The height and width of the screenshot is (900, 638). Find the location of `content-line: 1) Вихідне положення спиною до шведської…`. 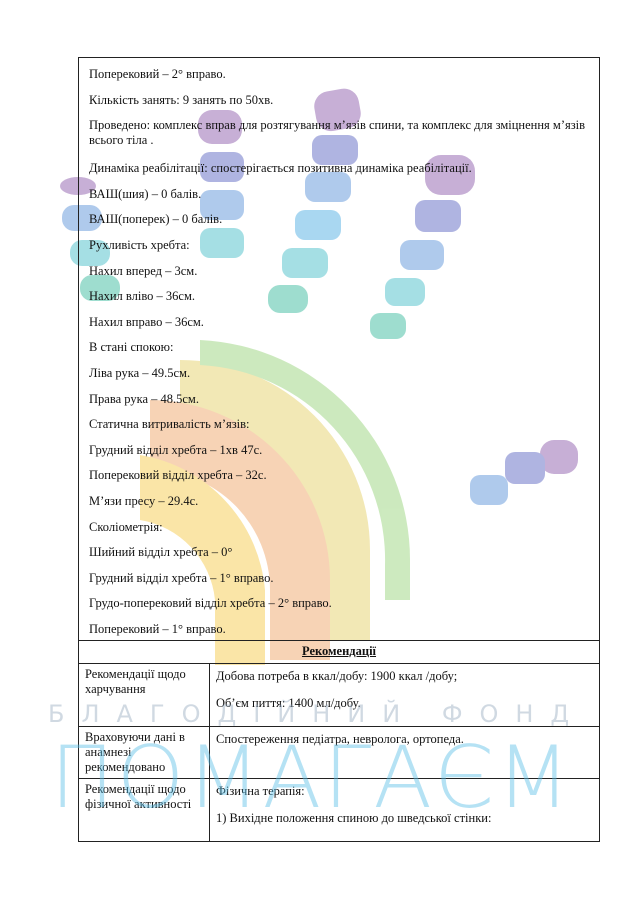

content-line: 1) Вихідне положення спиною до шведської… is located at coordinates (354, 818).